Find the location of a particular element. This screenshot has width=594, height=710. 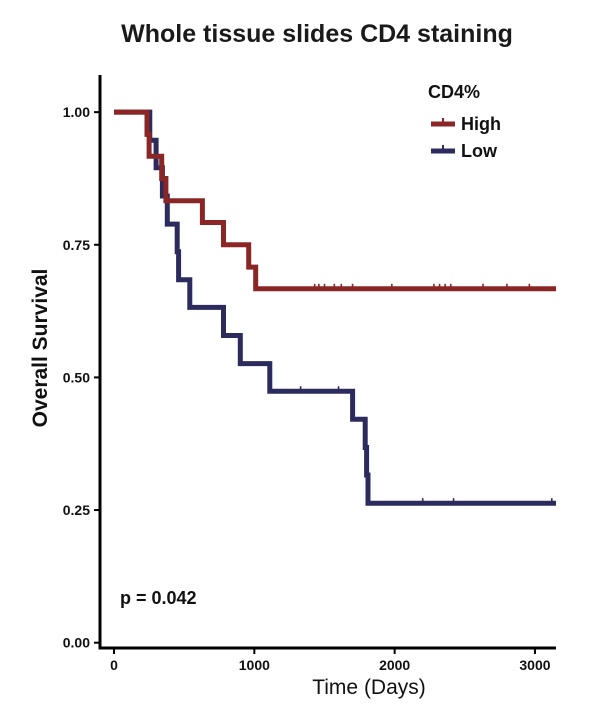

x-axis-label: Time (Days) is located at coordinates (369, 687).